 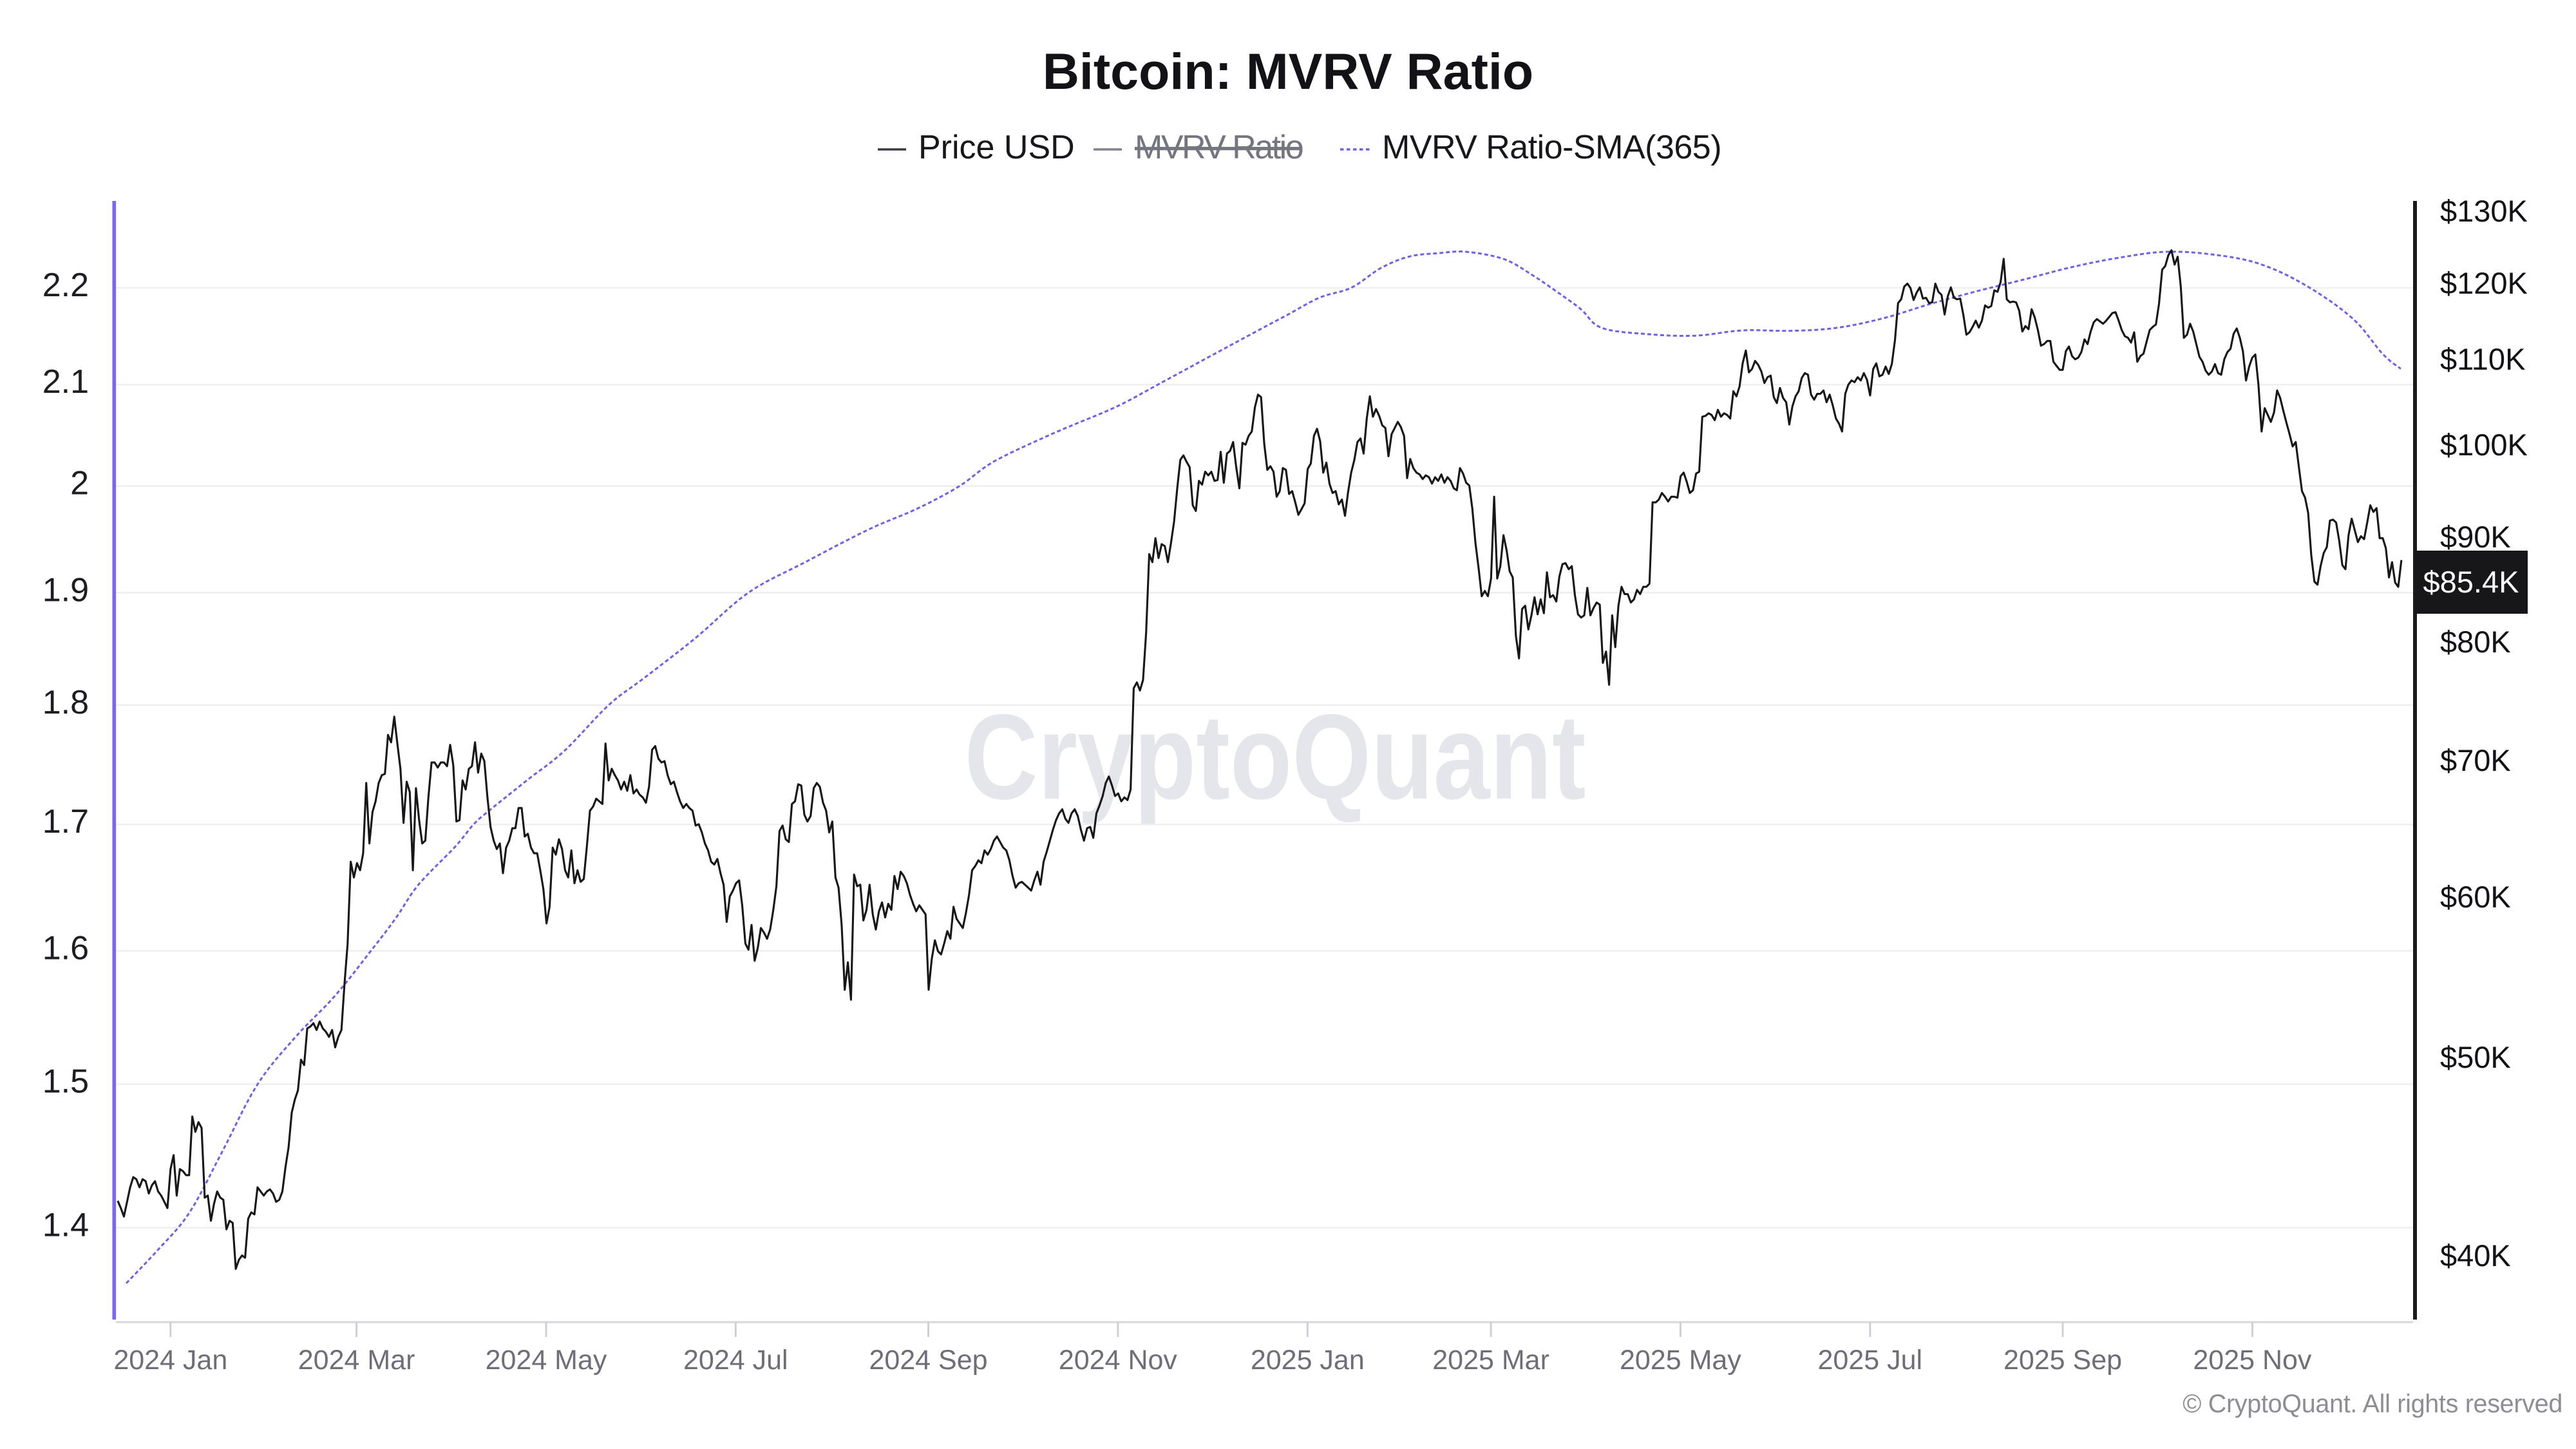 I want to click on svg-text: 2.1, so click(x=66, y=382).